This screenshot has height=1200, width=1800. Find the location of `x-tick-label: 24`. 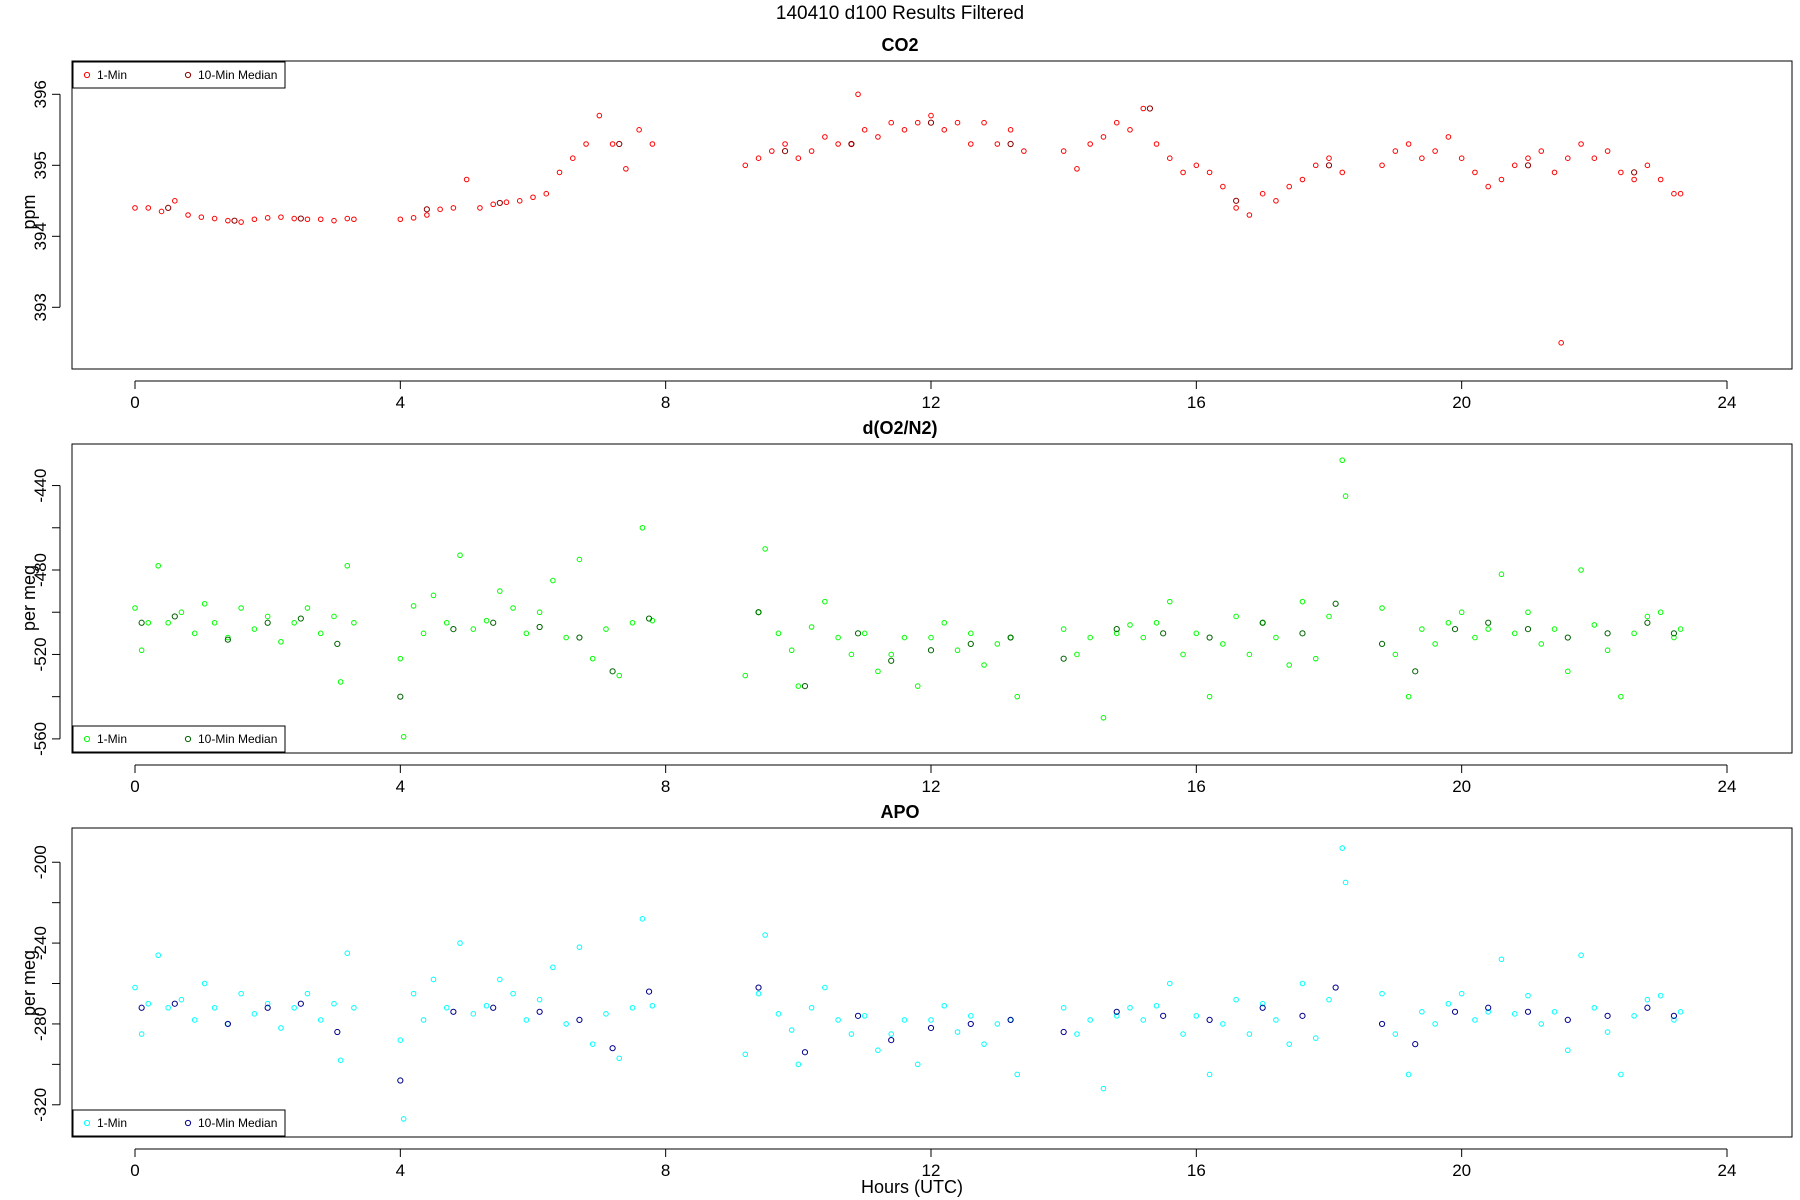

x-tick-label: 24 is located at coordinates (1727, 786).